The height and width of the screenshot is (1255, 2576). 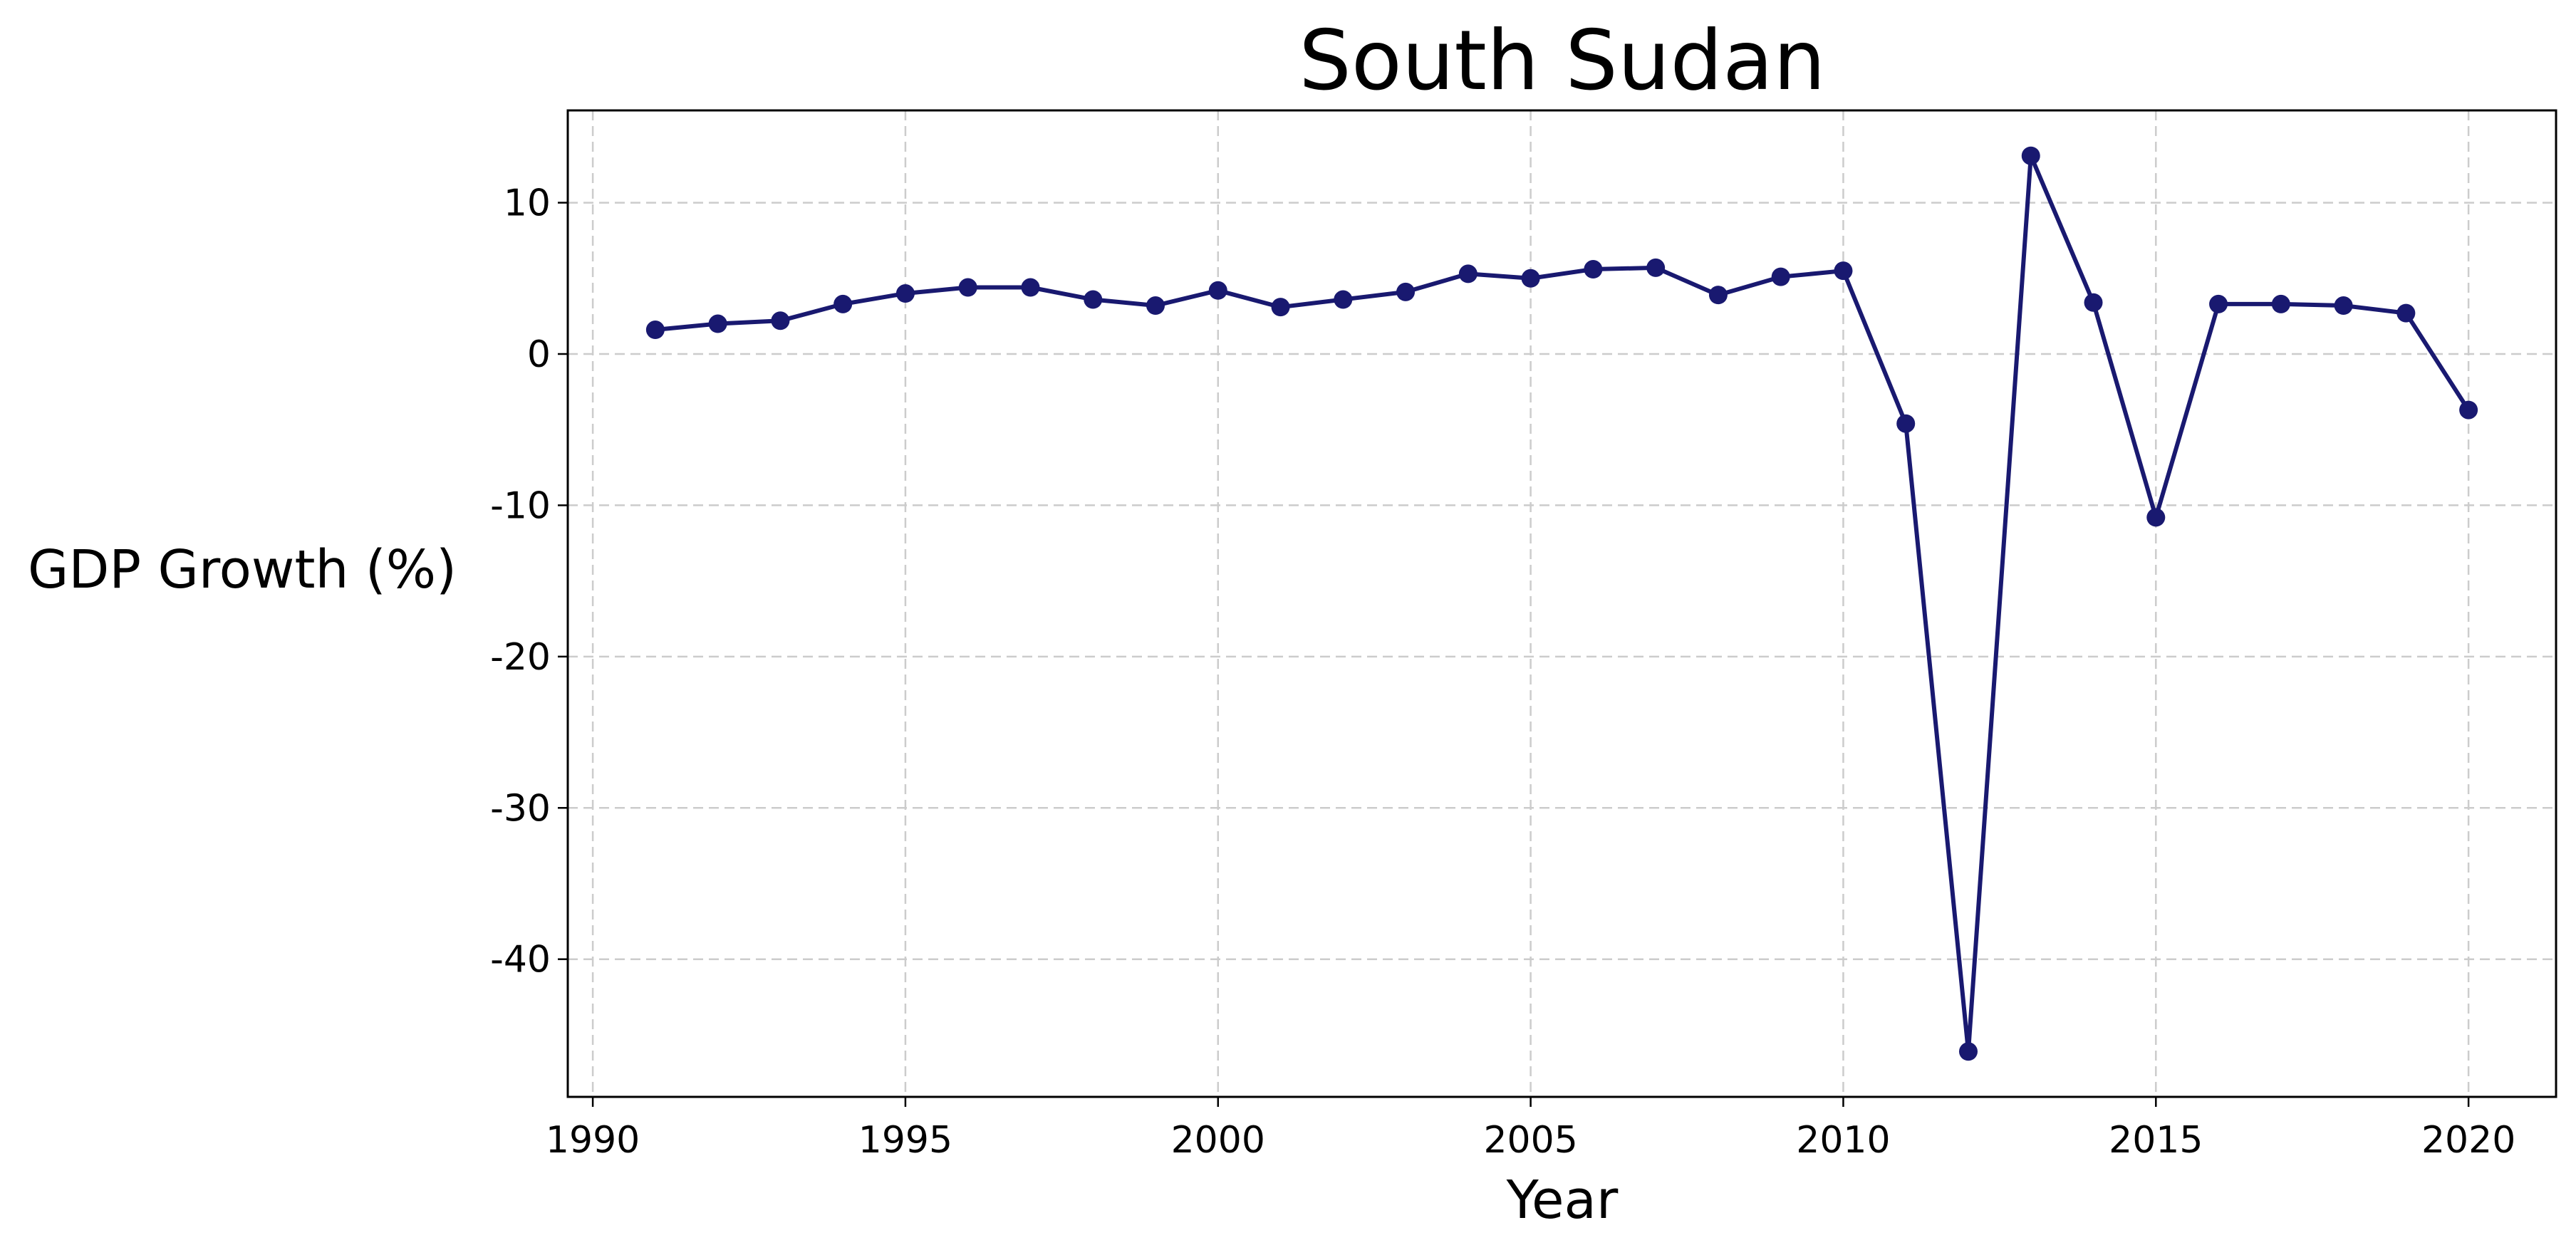 What do you see at coordinates (1530, 1140) in the screenshot?
I see `x-tick-label: 2005` at bounding box center [1530, 1140].